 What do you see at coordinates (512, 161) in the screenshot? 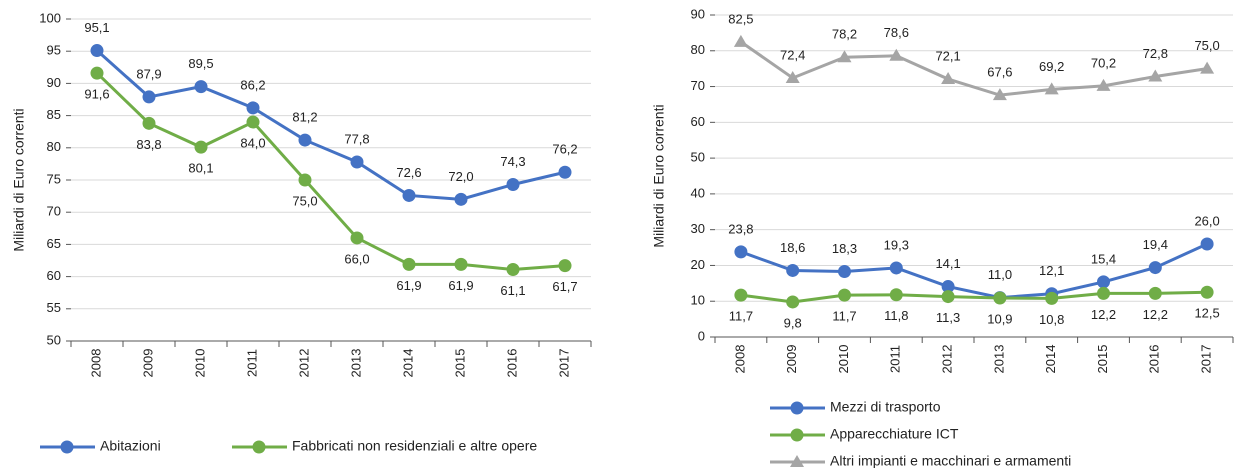
I see `data-label: 74,3` at bounding box center [512, 161].